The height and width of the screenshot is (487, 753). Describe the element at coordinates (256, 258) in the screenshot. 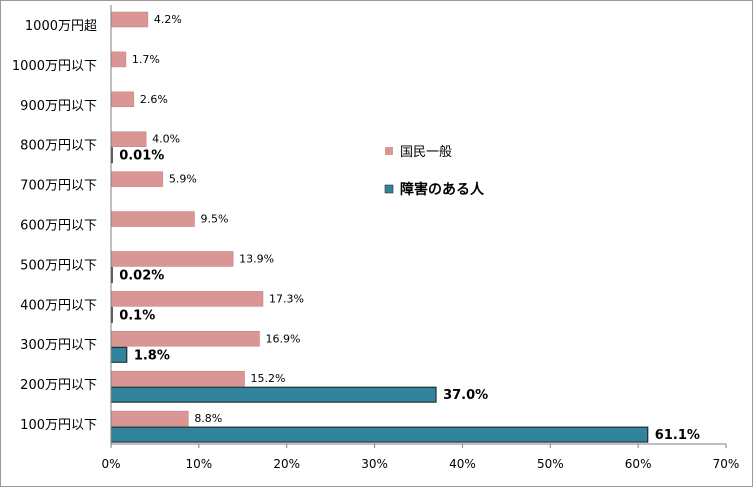

I see `data-label-general: 13.9%` at that location.